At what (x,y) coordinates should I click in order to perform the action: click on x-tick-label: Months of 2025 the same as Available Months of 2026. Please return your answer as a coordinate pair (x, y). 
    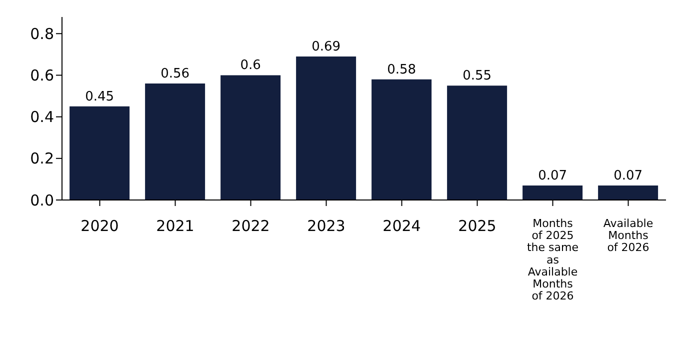
    Looking at the image, I should click on (552, 260).